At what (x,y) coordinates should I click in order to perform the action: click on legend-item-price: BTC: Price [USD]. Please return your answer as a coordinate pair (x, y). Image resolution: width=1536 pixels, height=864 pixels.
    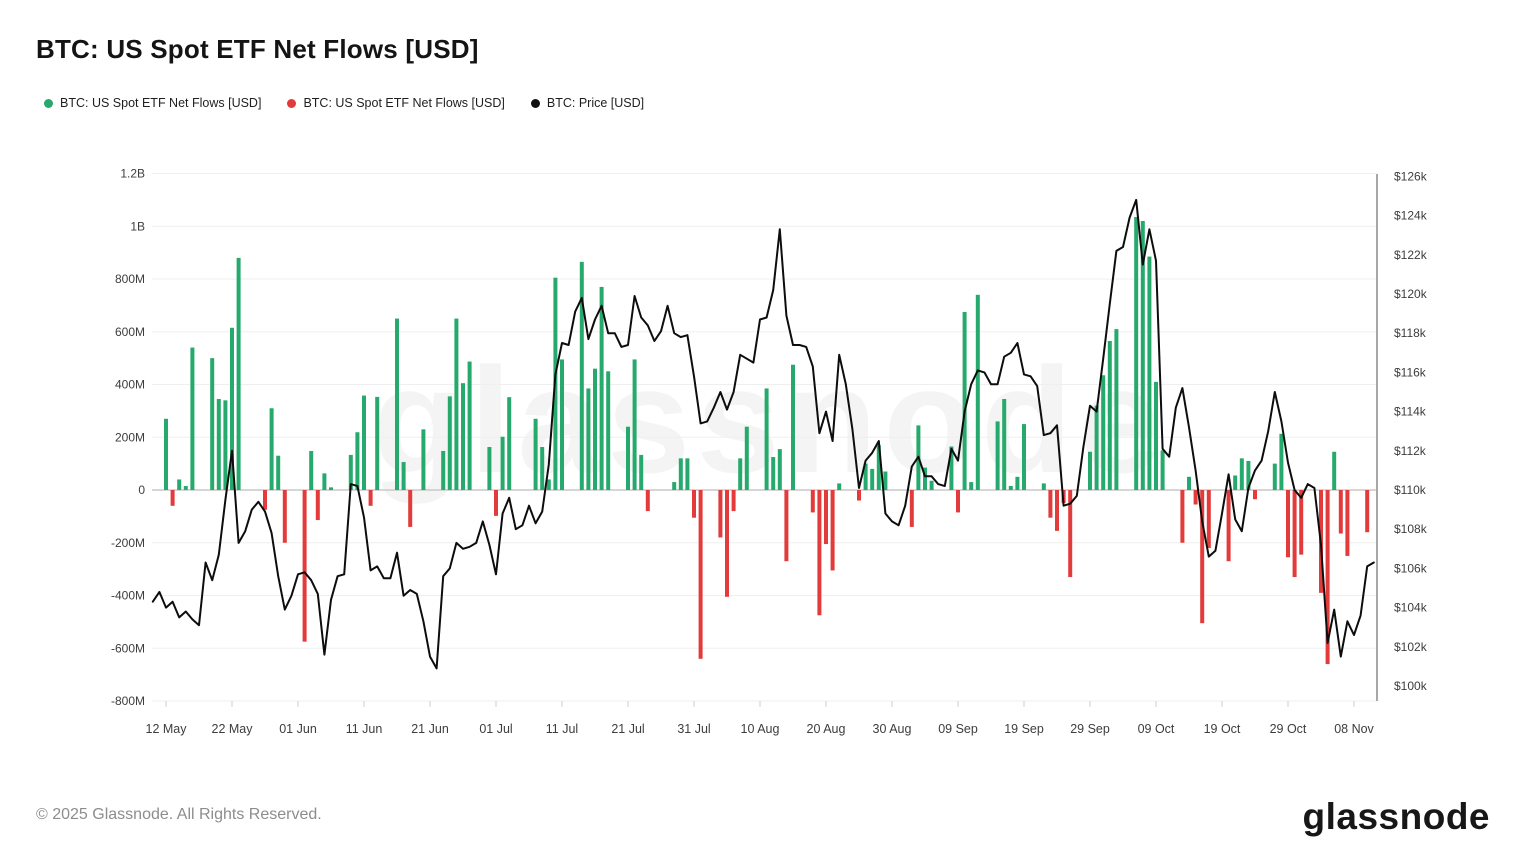
    Looking at the image, I should click on (587, 103).